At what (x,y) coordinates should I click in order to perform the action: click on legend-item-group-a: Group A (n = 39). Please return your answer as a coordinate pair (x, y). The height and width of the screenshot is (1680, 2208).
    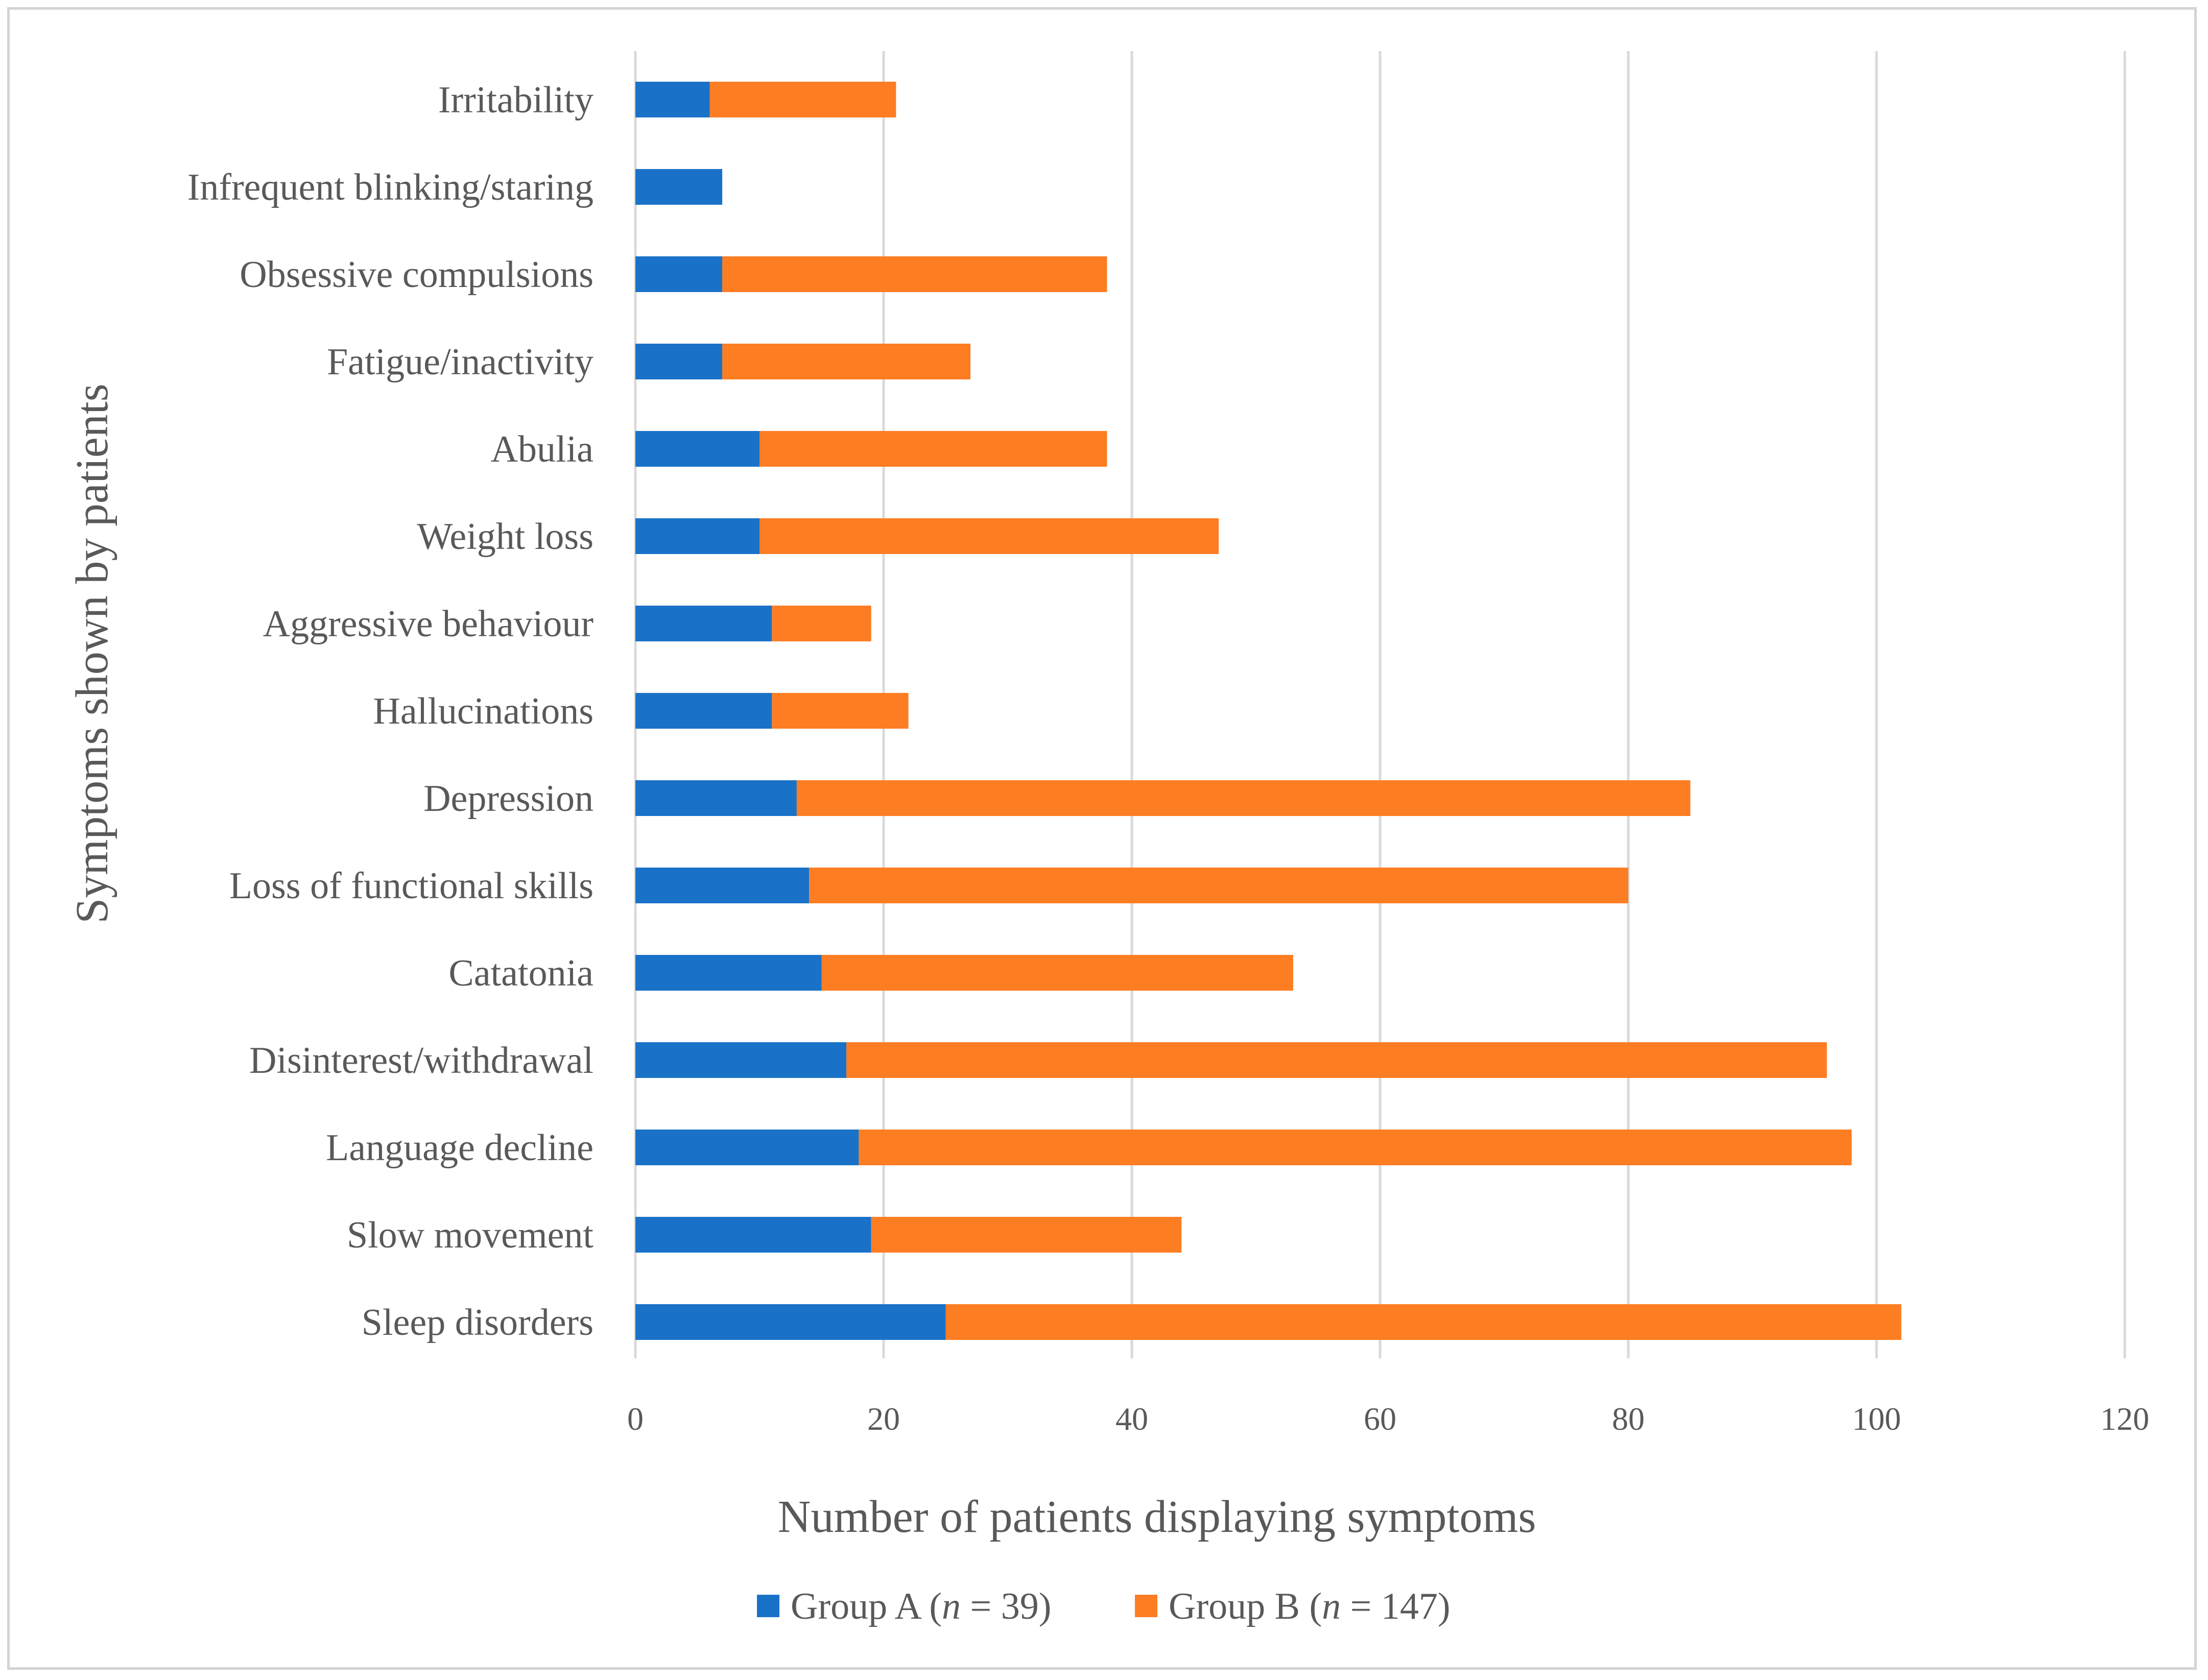
    Looking at the image, I should click on (904, 1606).